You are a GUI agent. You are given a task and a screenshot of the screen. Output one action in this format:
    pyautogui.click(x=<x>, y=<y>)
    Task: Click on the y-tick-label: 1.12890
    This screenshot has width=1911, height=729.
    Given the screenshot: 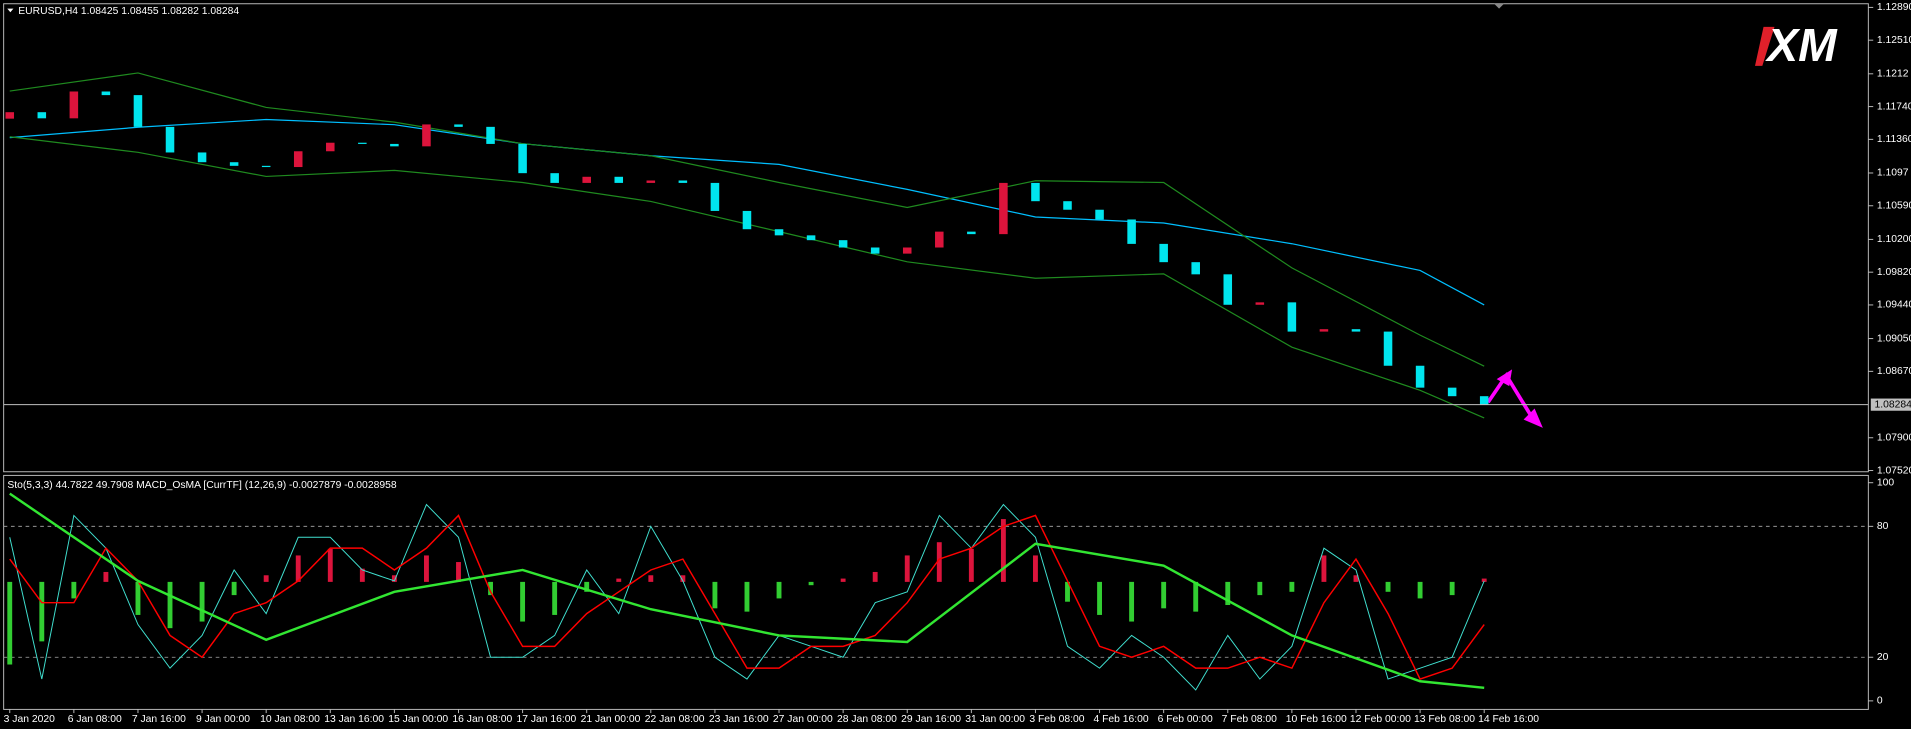 What is the action you would take?
    pyautogui.click(x=1894, y=7)
    